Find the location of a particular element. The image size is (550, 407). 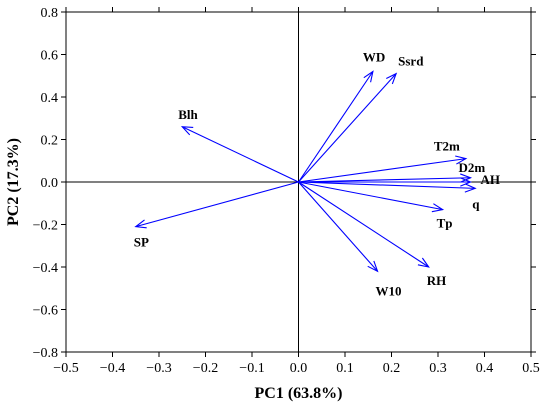

vector-ah: AH is located at coordinates (399, 179).